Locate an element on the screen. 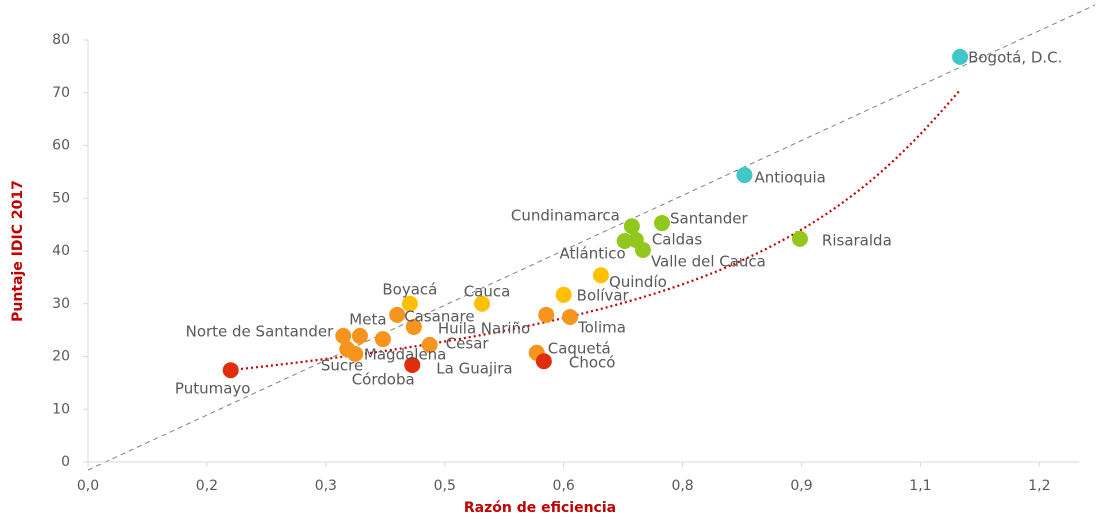 This screenshot has height=521, width=1112. y-tick-label: 10 is located at coordinates (61, 409).